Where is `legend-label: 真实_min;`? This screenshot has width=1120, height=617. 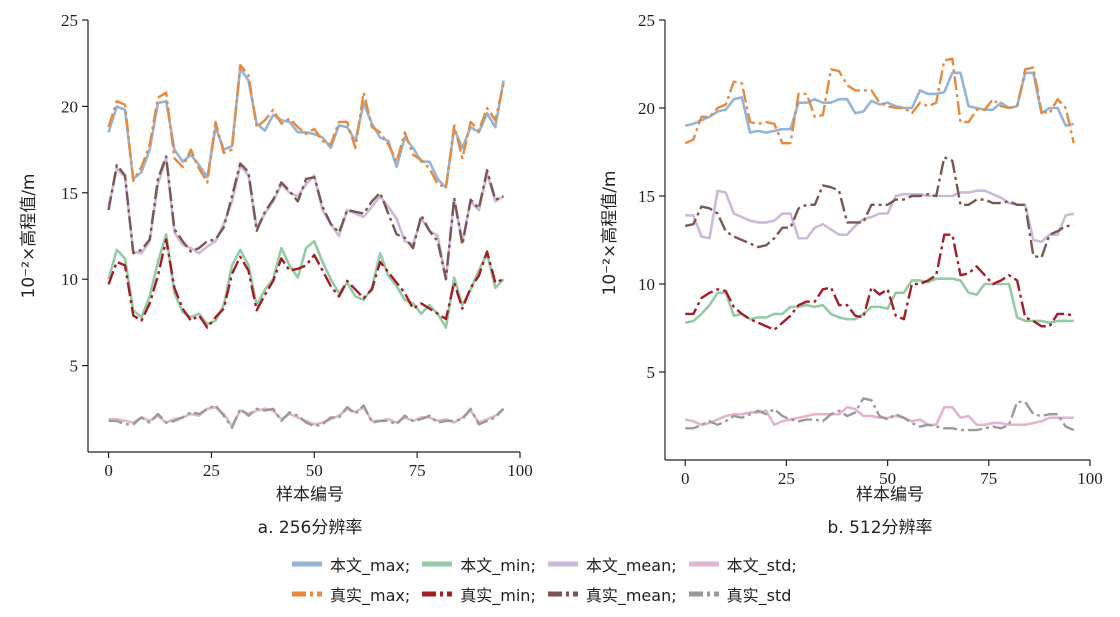 legend-label: 真实_min; is located at coordinates (498, 595).